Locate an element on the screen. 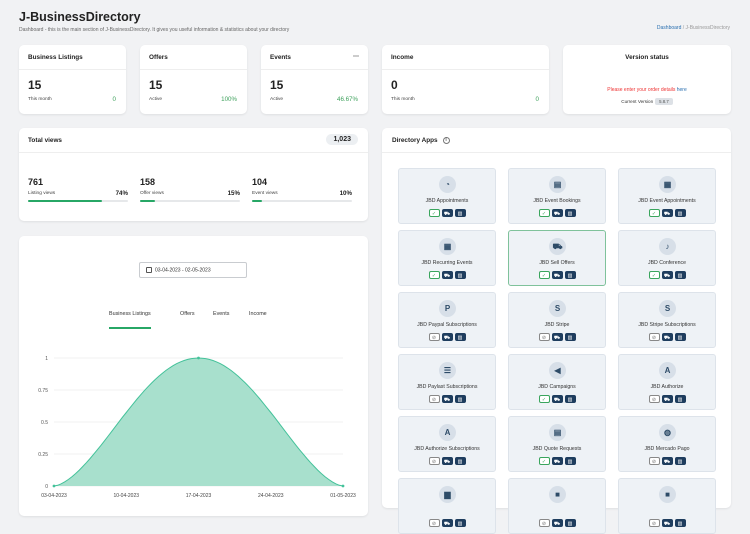 This screenshot has width=750, height=534. stat-label: This month is located at coordinates (40, 99).